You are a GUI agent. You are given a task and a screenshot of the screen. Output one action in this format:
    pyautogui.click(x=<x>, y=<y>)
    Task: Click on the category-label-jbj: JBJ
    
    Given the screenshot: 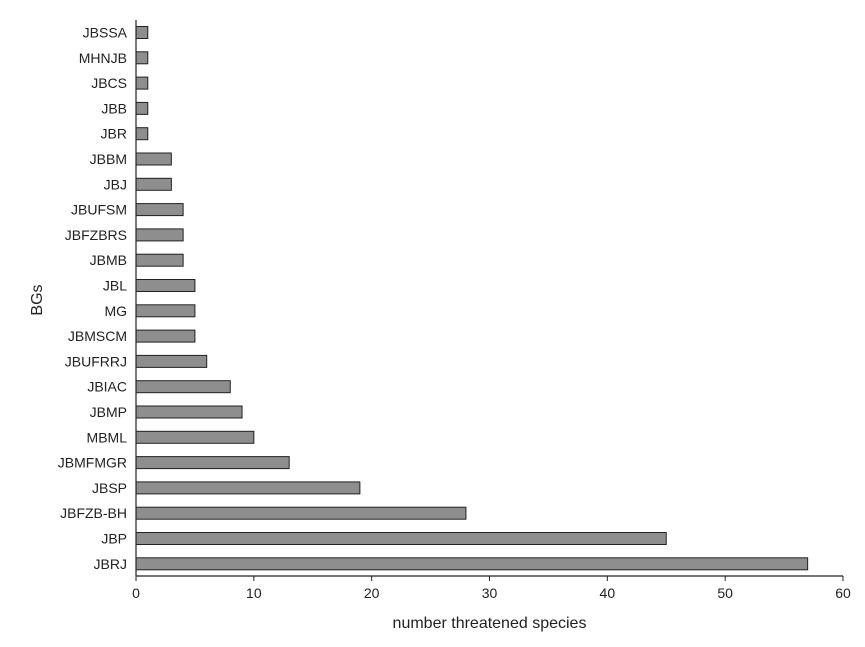 What is the action you would take?
    pyautogui.click(x=115, y=184)
    